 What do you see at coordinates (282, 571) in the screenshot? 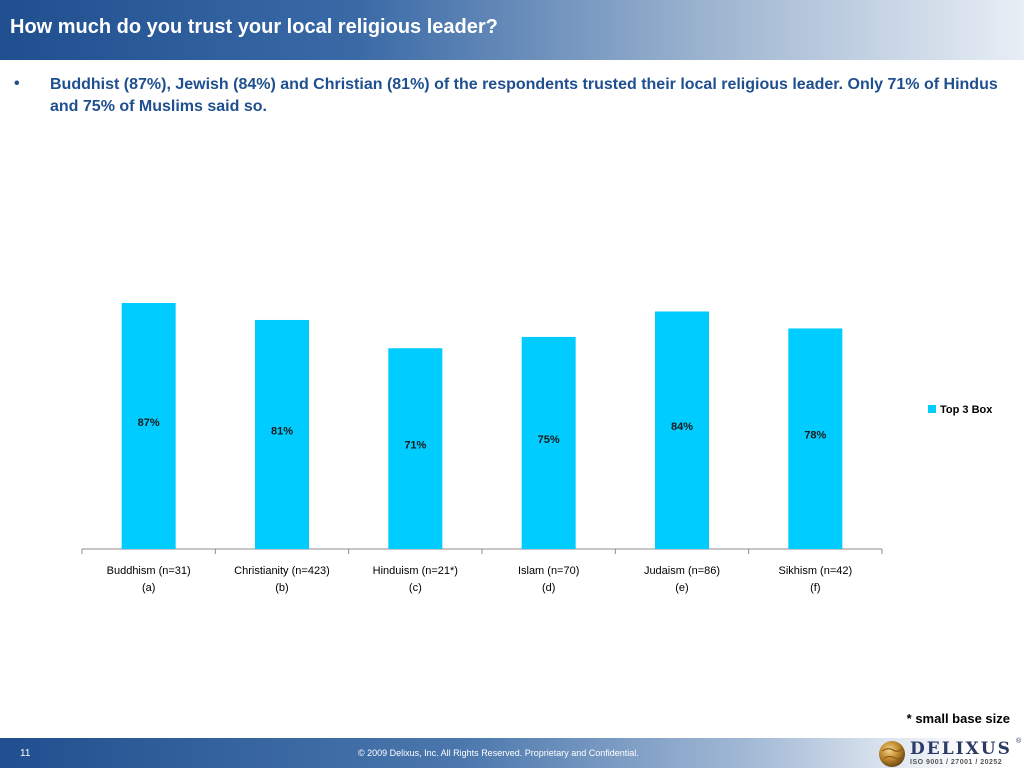
I see `x-tick-label: Christianity (n=423)` at bounding box center [282, 571].